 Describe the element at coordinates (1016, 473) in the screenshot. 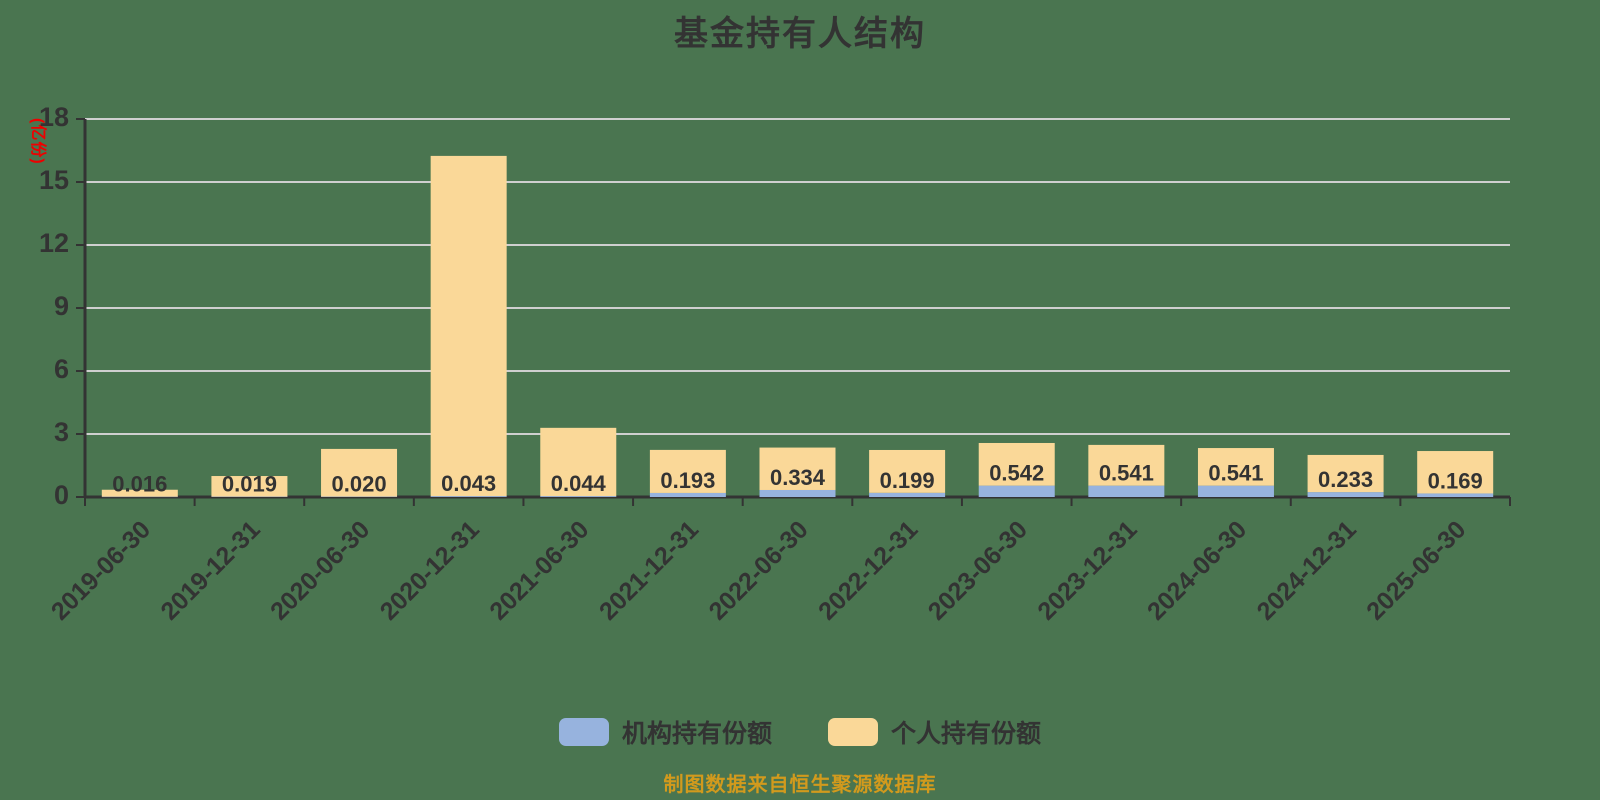

I see `svg-text: 0.542` at that location.